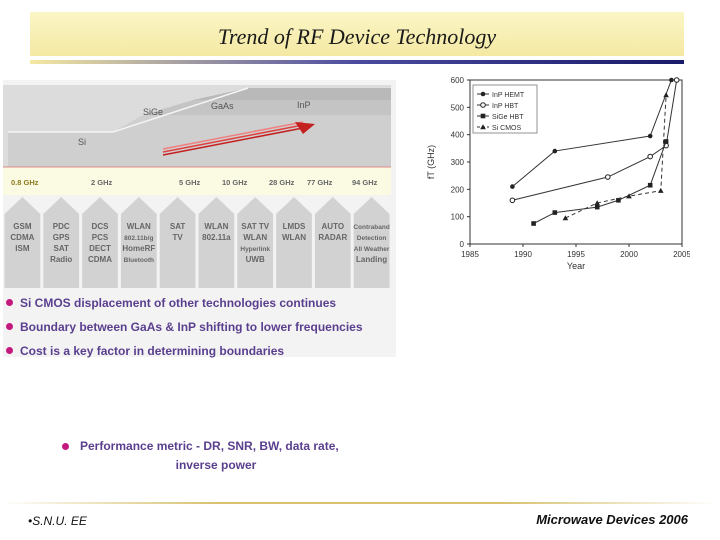 This screenshot has height=540, width=720. Describe the element at coordinates (505, 109) in the screenshot. I see `legend-box` at that location.